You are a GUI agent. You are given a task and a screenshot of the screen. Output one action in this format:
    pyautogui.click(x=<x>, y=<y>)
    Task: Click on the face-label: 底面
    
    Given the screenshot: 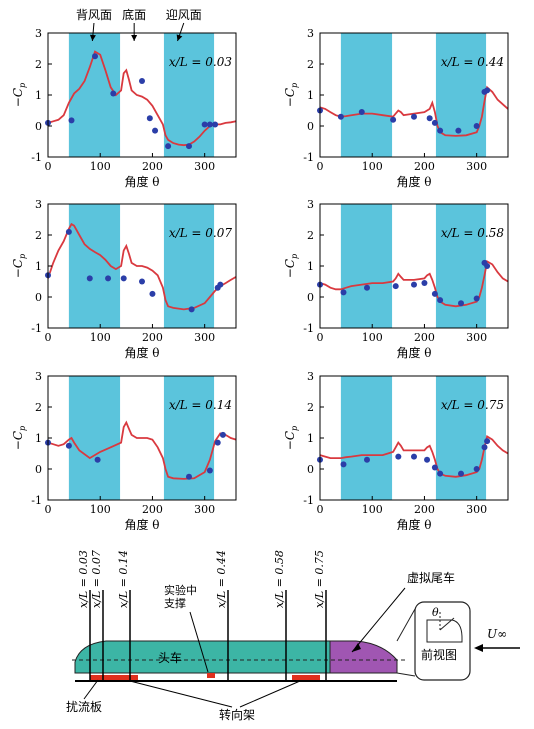 What is the action you would take?
    pyautogui.click(x=134, y=14)
    